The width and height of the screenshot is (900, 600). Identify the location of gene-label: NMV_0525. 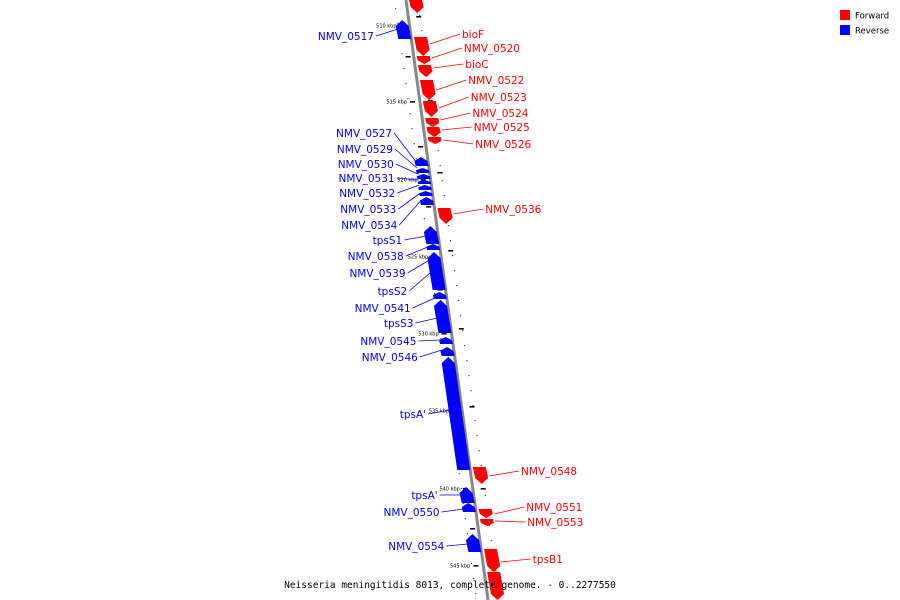
(502, 128).